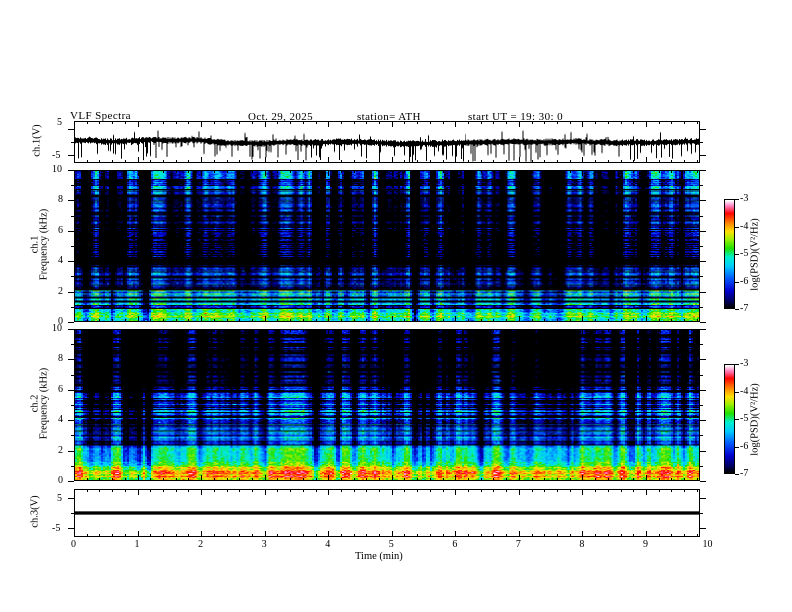 This screenshot has height=612, width=792. Describe the element at coordinates (703, 359) in the screenshot. I see `ytick-right-ch2s` at that location.